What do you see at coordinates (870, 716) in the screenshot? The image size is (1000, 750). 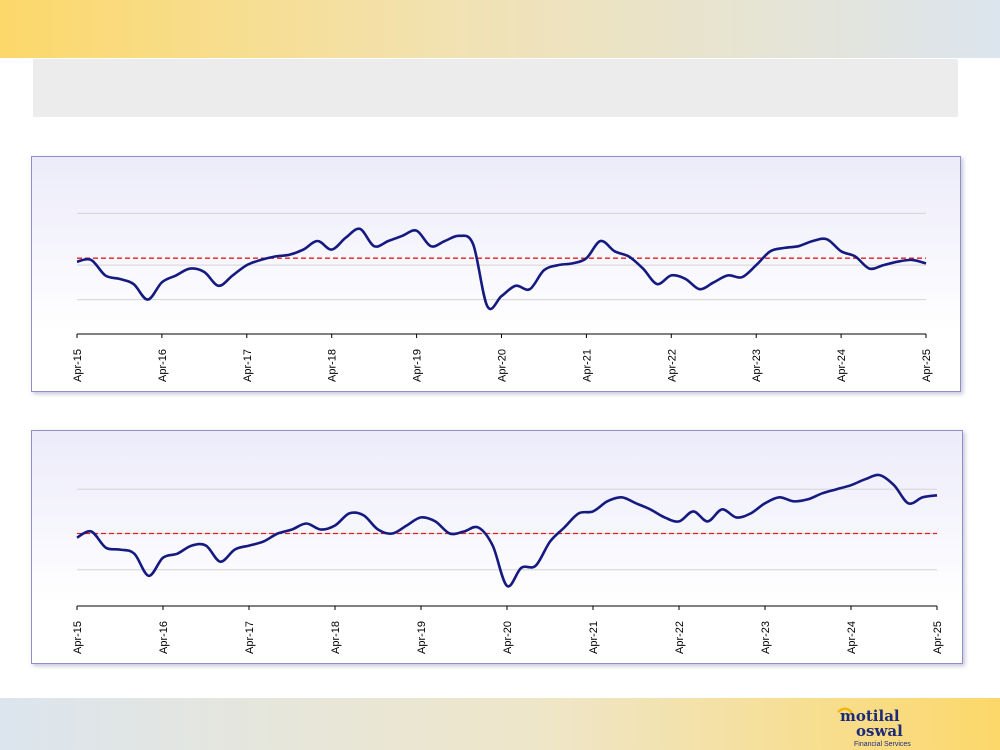 I see `logo-line1: motilal` at bounding box center [870, 716].